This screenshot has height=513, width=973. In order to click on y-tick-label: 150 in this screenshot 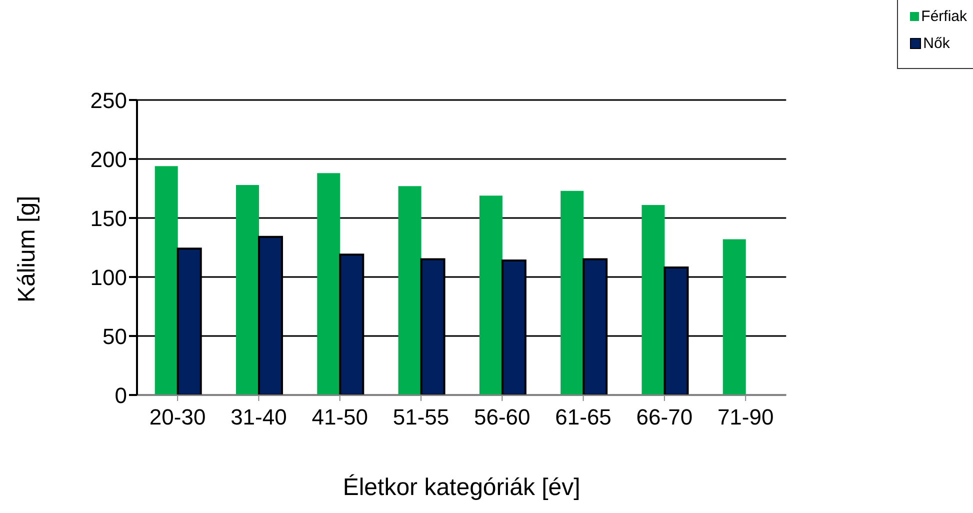, I will do `click(108, 218)`.